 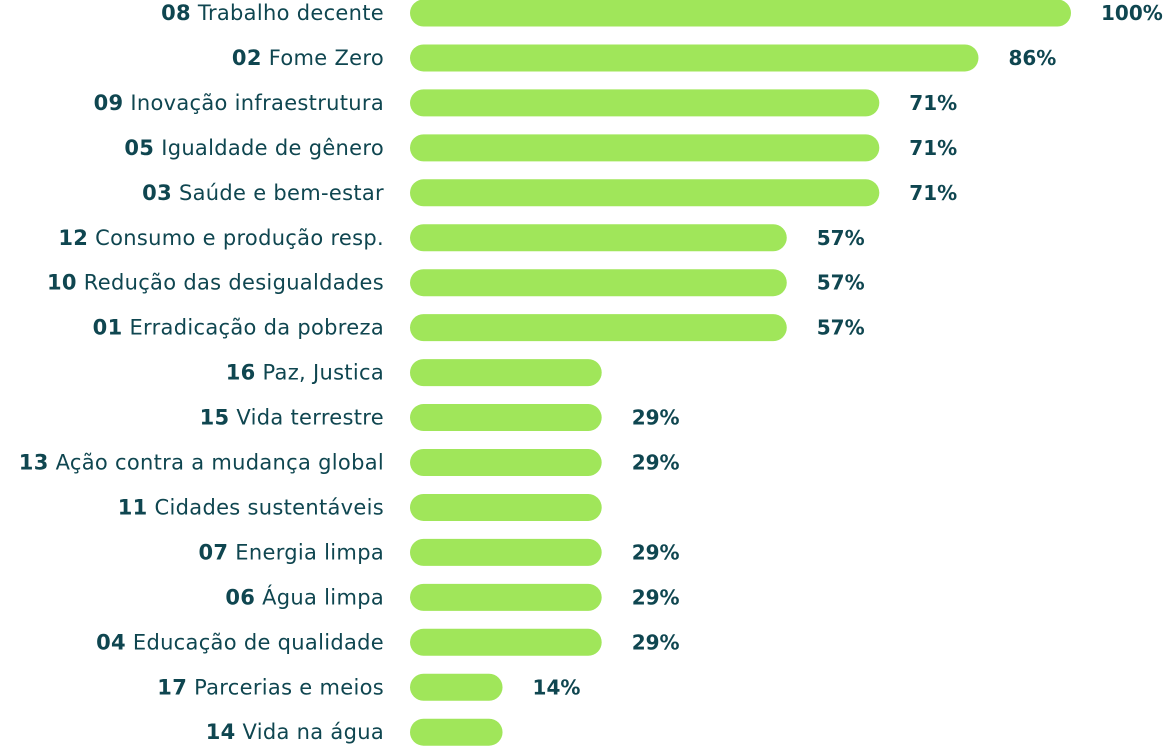 What do you see at coordinates (313, 732) in the screenshot?
I see `category-name: Vida na água` at bounding box center [313, 732].